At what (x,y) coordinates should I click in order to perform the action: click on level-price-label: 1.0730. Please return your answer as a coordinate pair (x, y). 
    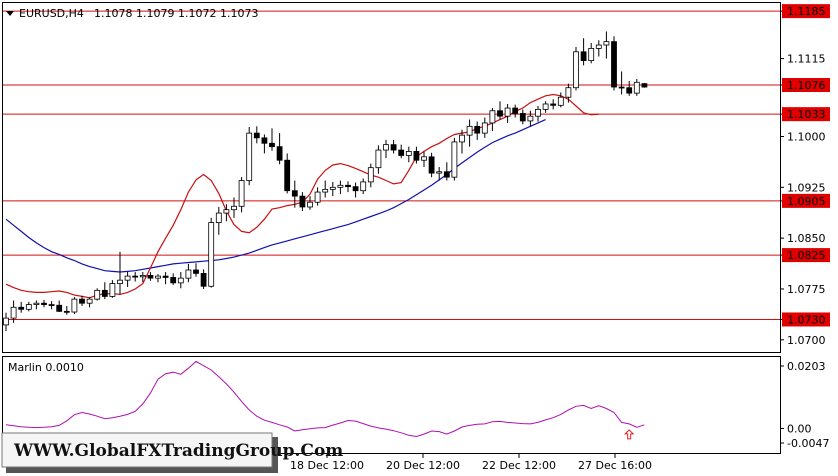
    Looking at the image, I should click on (805, 319).